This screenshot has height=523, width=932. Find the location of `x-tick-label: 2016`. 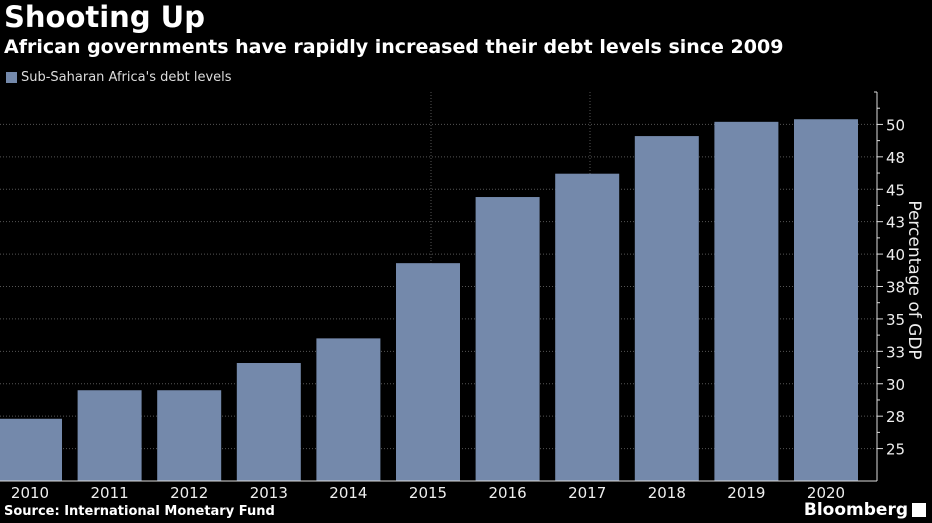

x-tick-label: 2016 is located at coordinates (508, 493).